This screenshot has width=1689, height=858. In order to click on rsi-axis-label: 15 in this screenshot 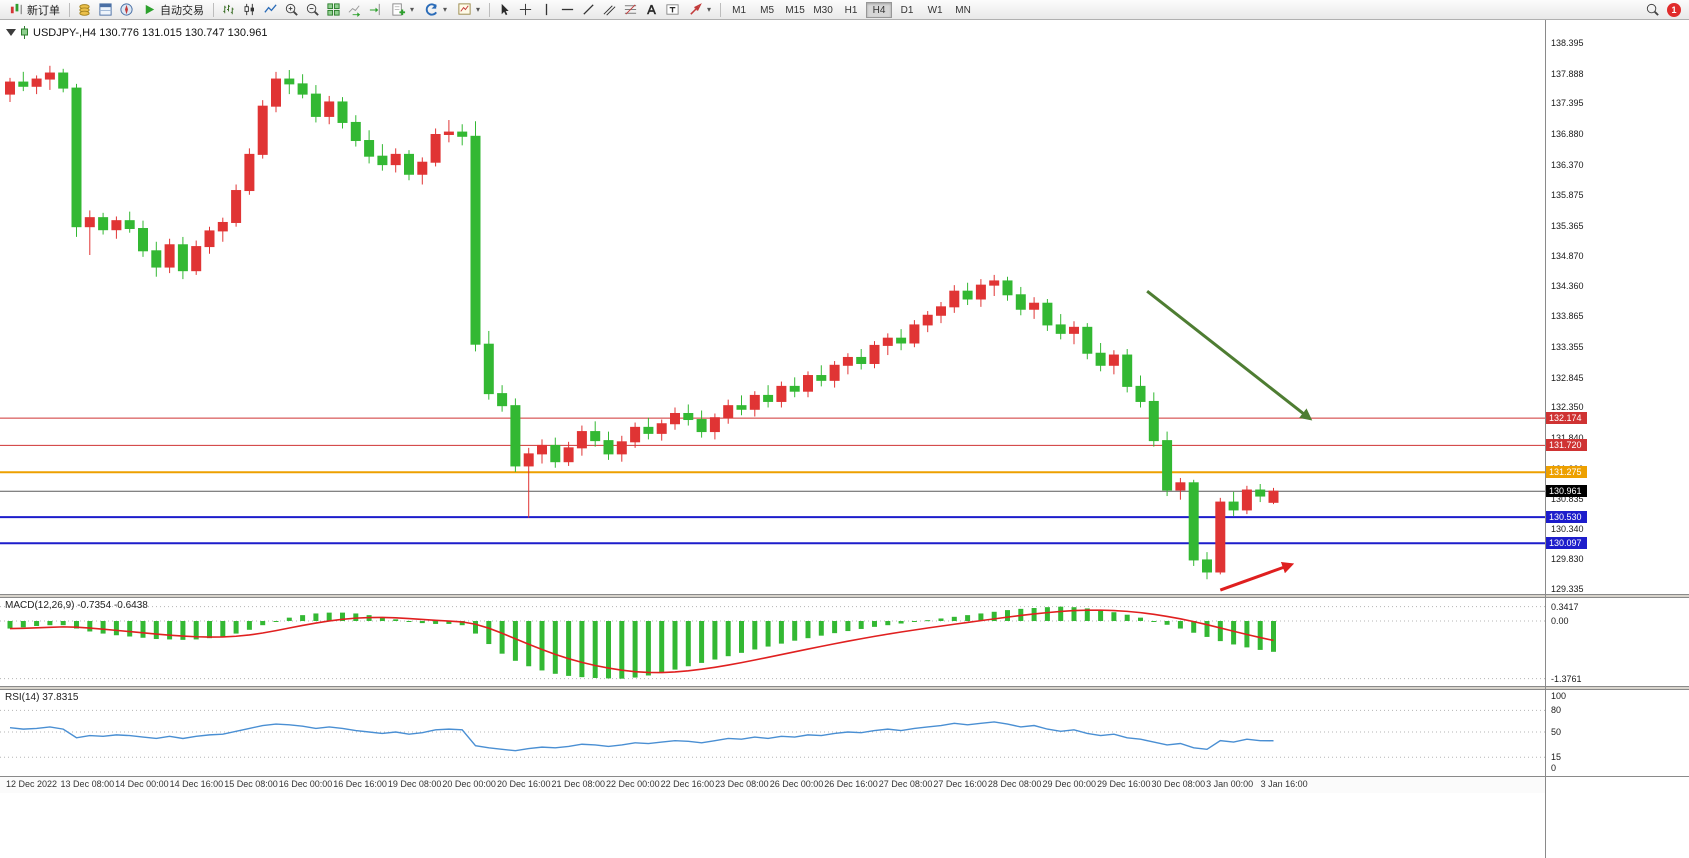, I will do `click(1556, 757)`.